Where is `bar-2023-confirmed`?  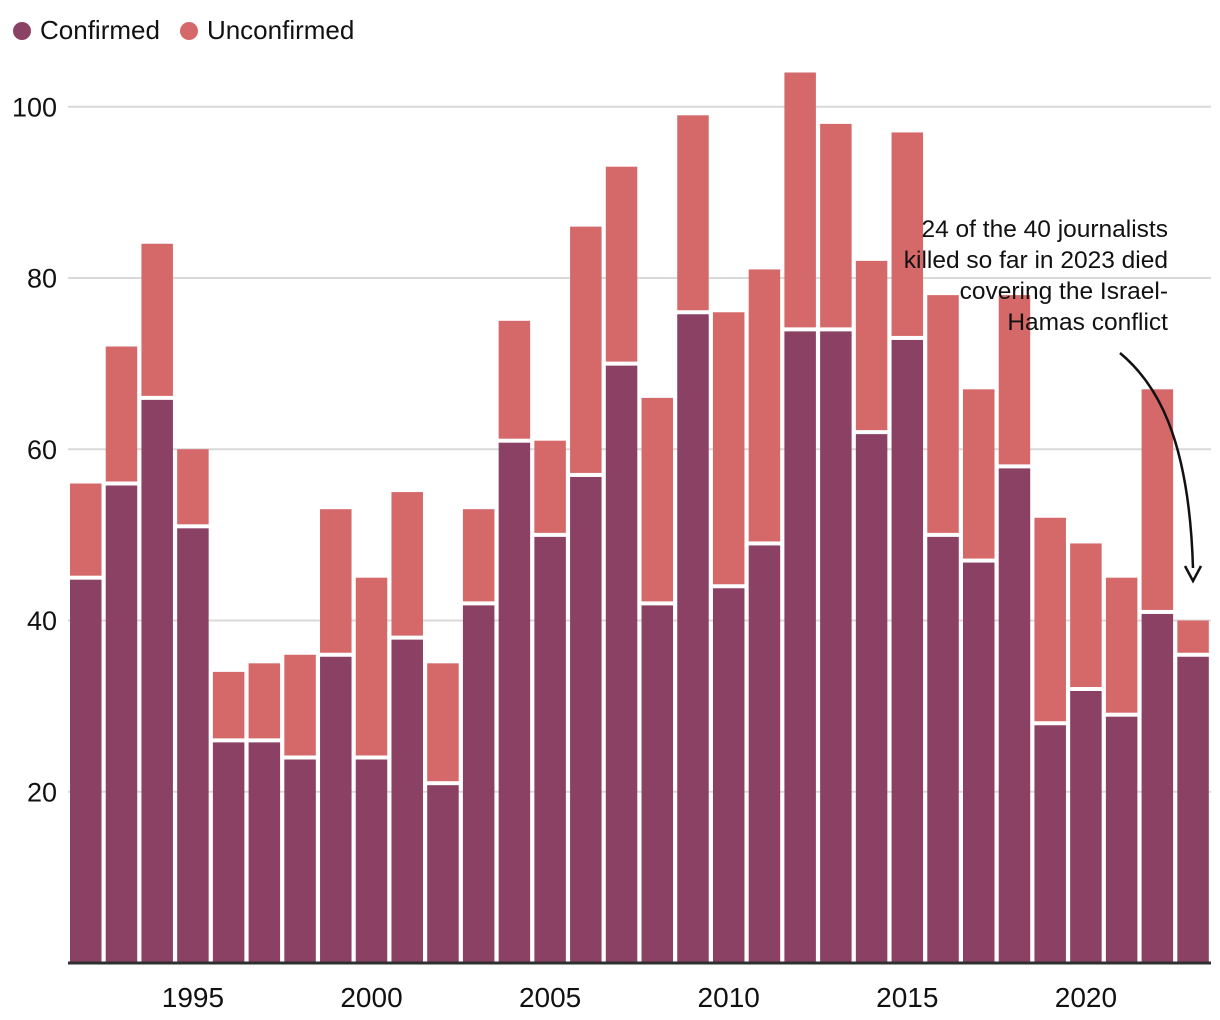 bar-2023-confirmed is located at coordinates (1193, 809).